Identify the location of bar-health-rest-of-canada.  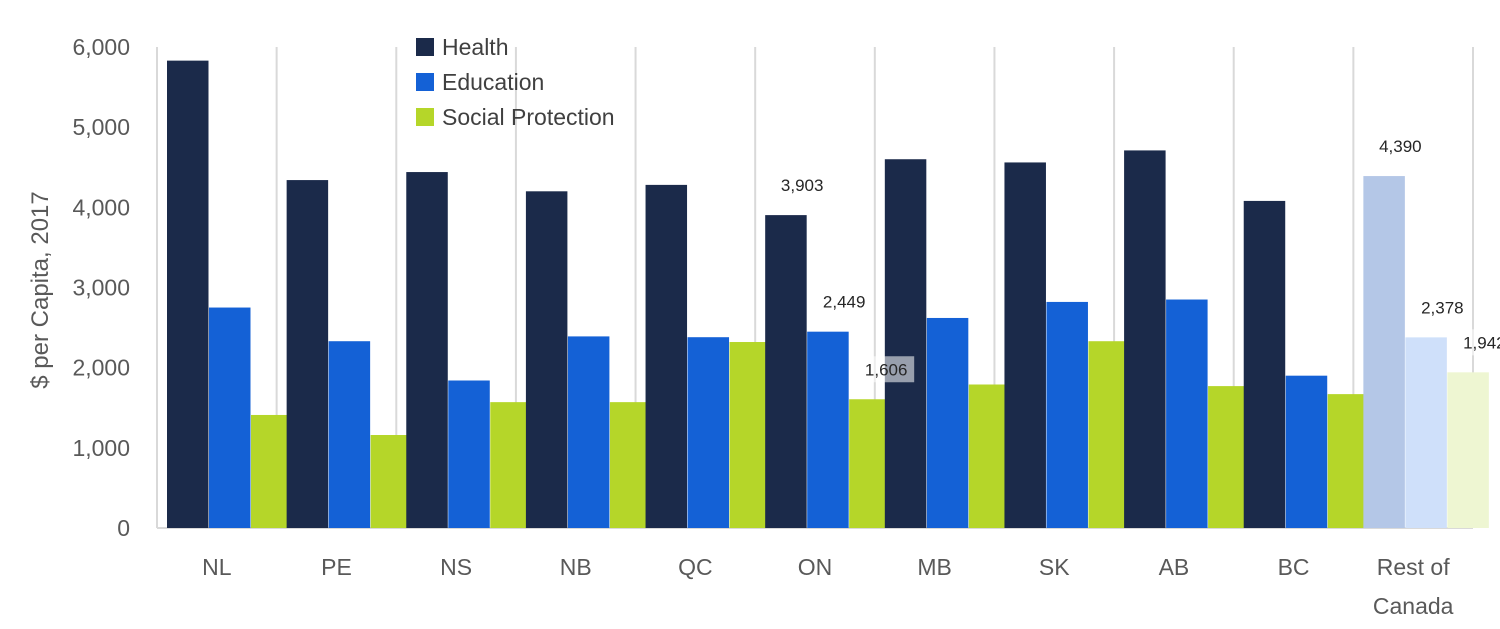
(1384, 352).